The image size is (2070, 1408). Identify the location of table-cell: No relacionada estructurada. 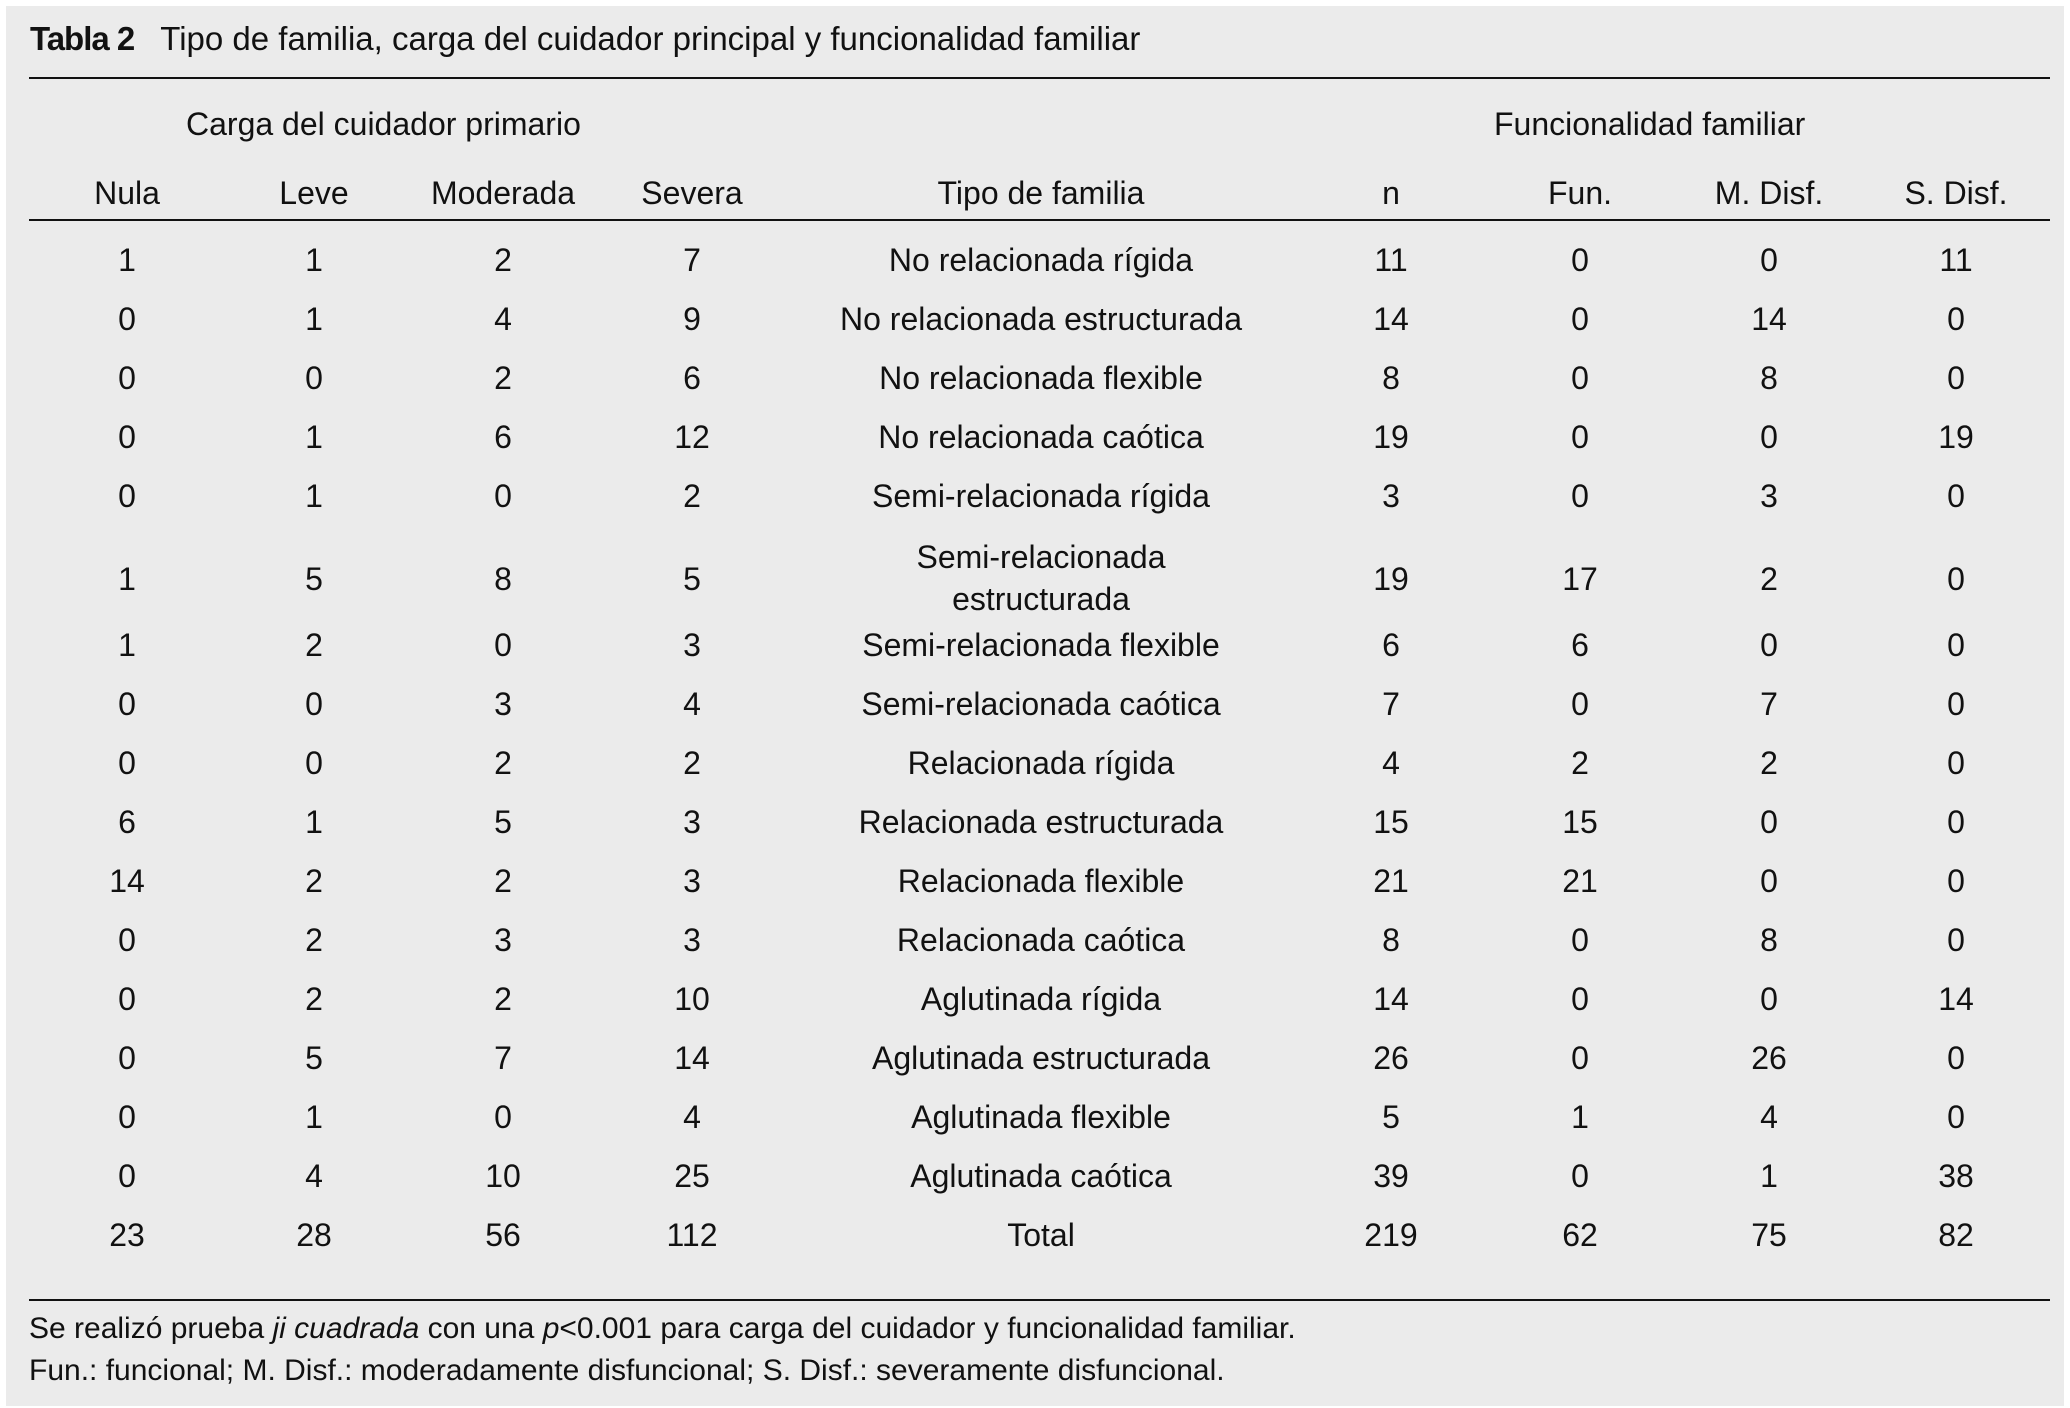
(1040, 319).